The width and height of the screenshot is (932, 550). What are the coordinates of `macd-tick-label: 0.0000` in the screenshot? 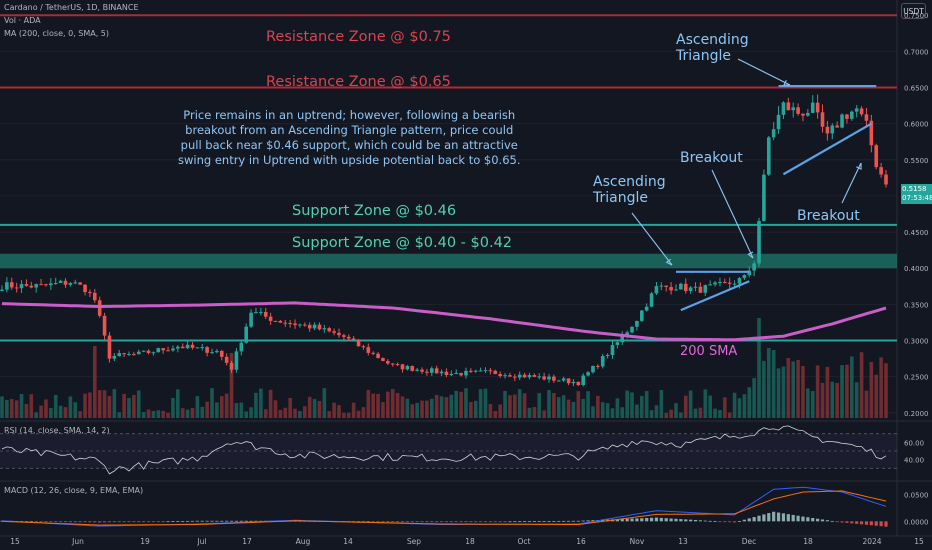 It's located at (916, 522).